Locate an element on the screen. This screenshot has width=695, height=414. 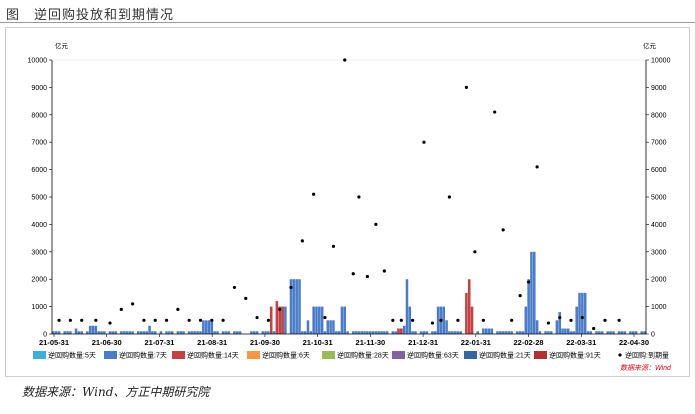
legend-label-d21: 逆回购数量:21天 is located at coordinates (505, 355).